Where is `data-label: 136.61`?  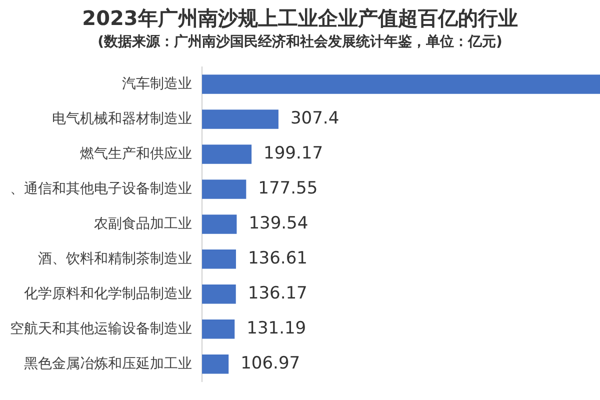 data-label: 136.61 is located at coordinates (278, 258).